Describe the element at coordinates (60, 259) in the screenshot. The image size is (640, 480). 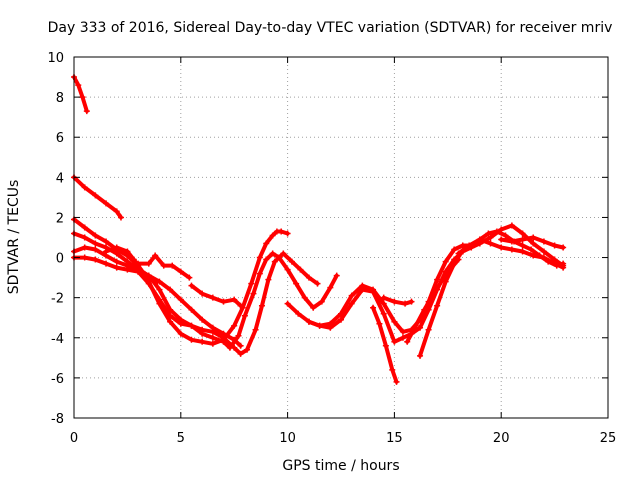
I see `y-tick-label: 0` at that location.